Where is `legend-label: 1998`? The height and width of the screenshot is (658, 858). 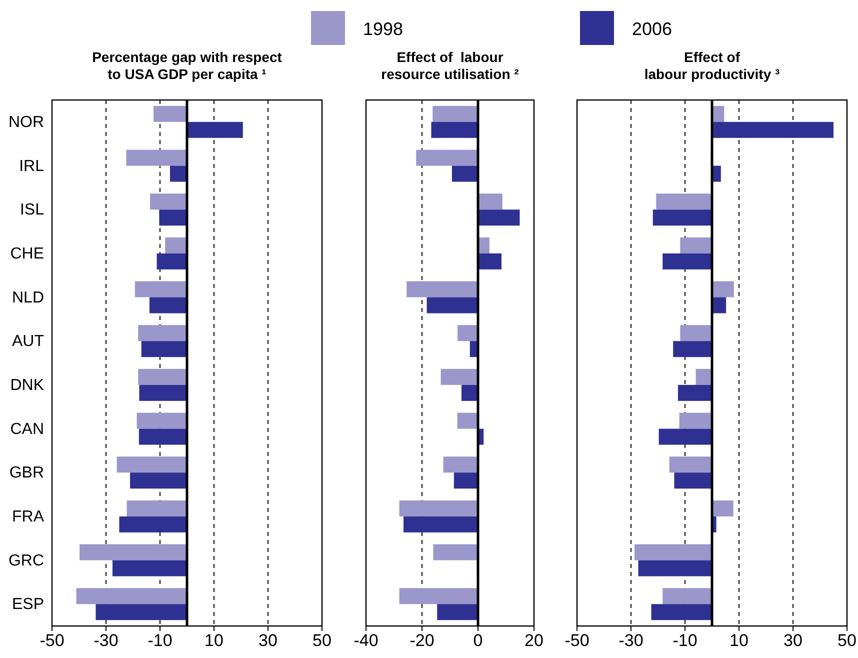 legend-label: 1998 is located at coordinates (383, 29).